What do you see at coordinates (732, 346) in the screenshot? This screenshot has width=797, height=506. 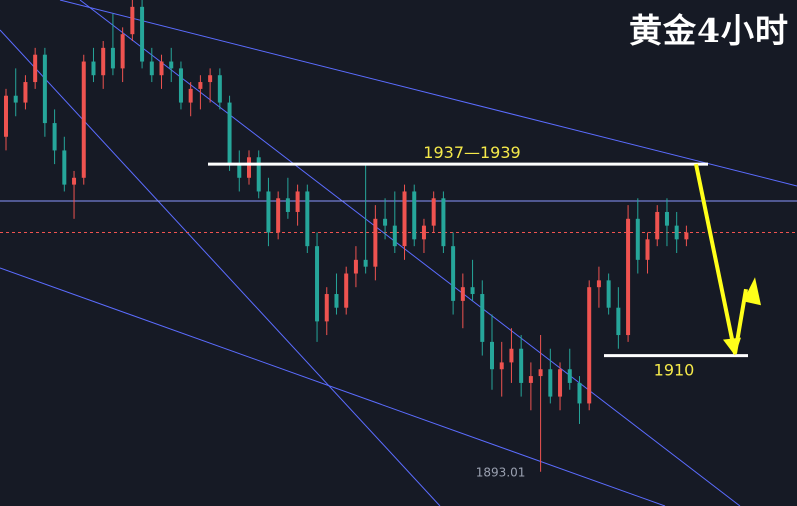 I see `arrow-head-down` at bounding box center [732, 346].